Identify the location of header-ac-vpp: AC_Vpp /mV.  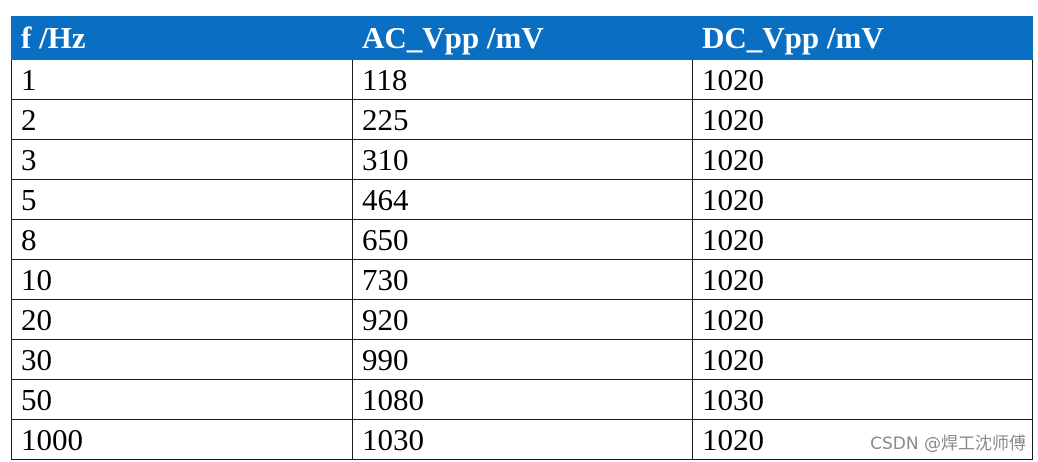
(522, 38).